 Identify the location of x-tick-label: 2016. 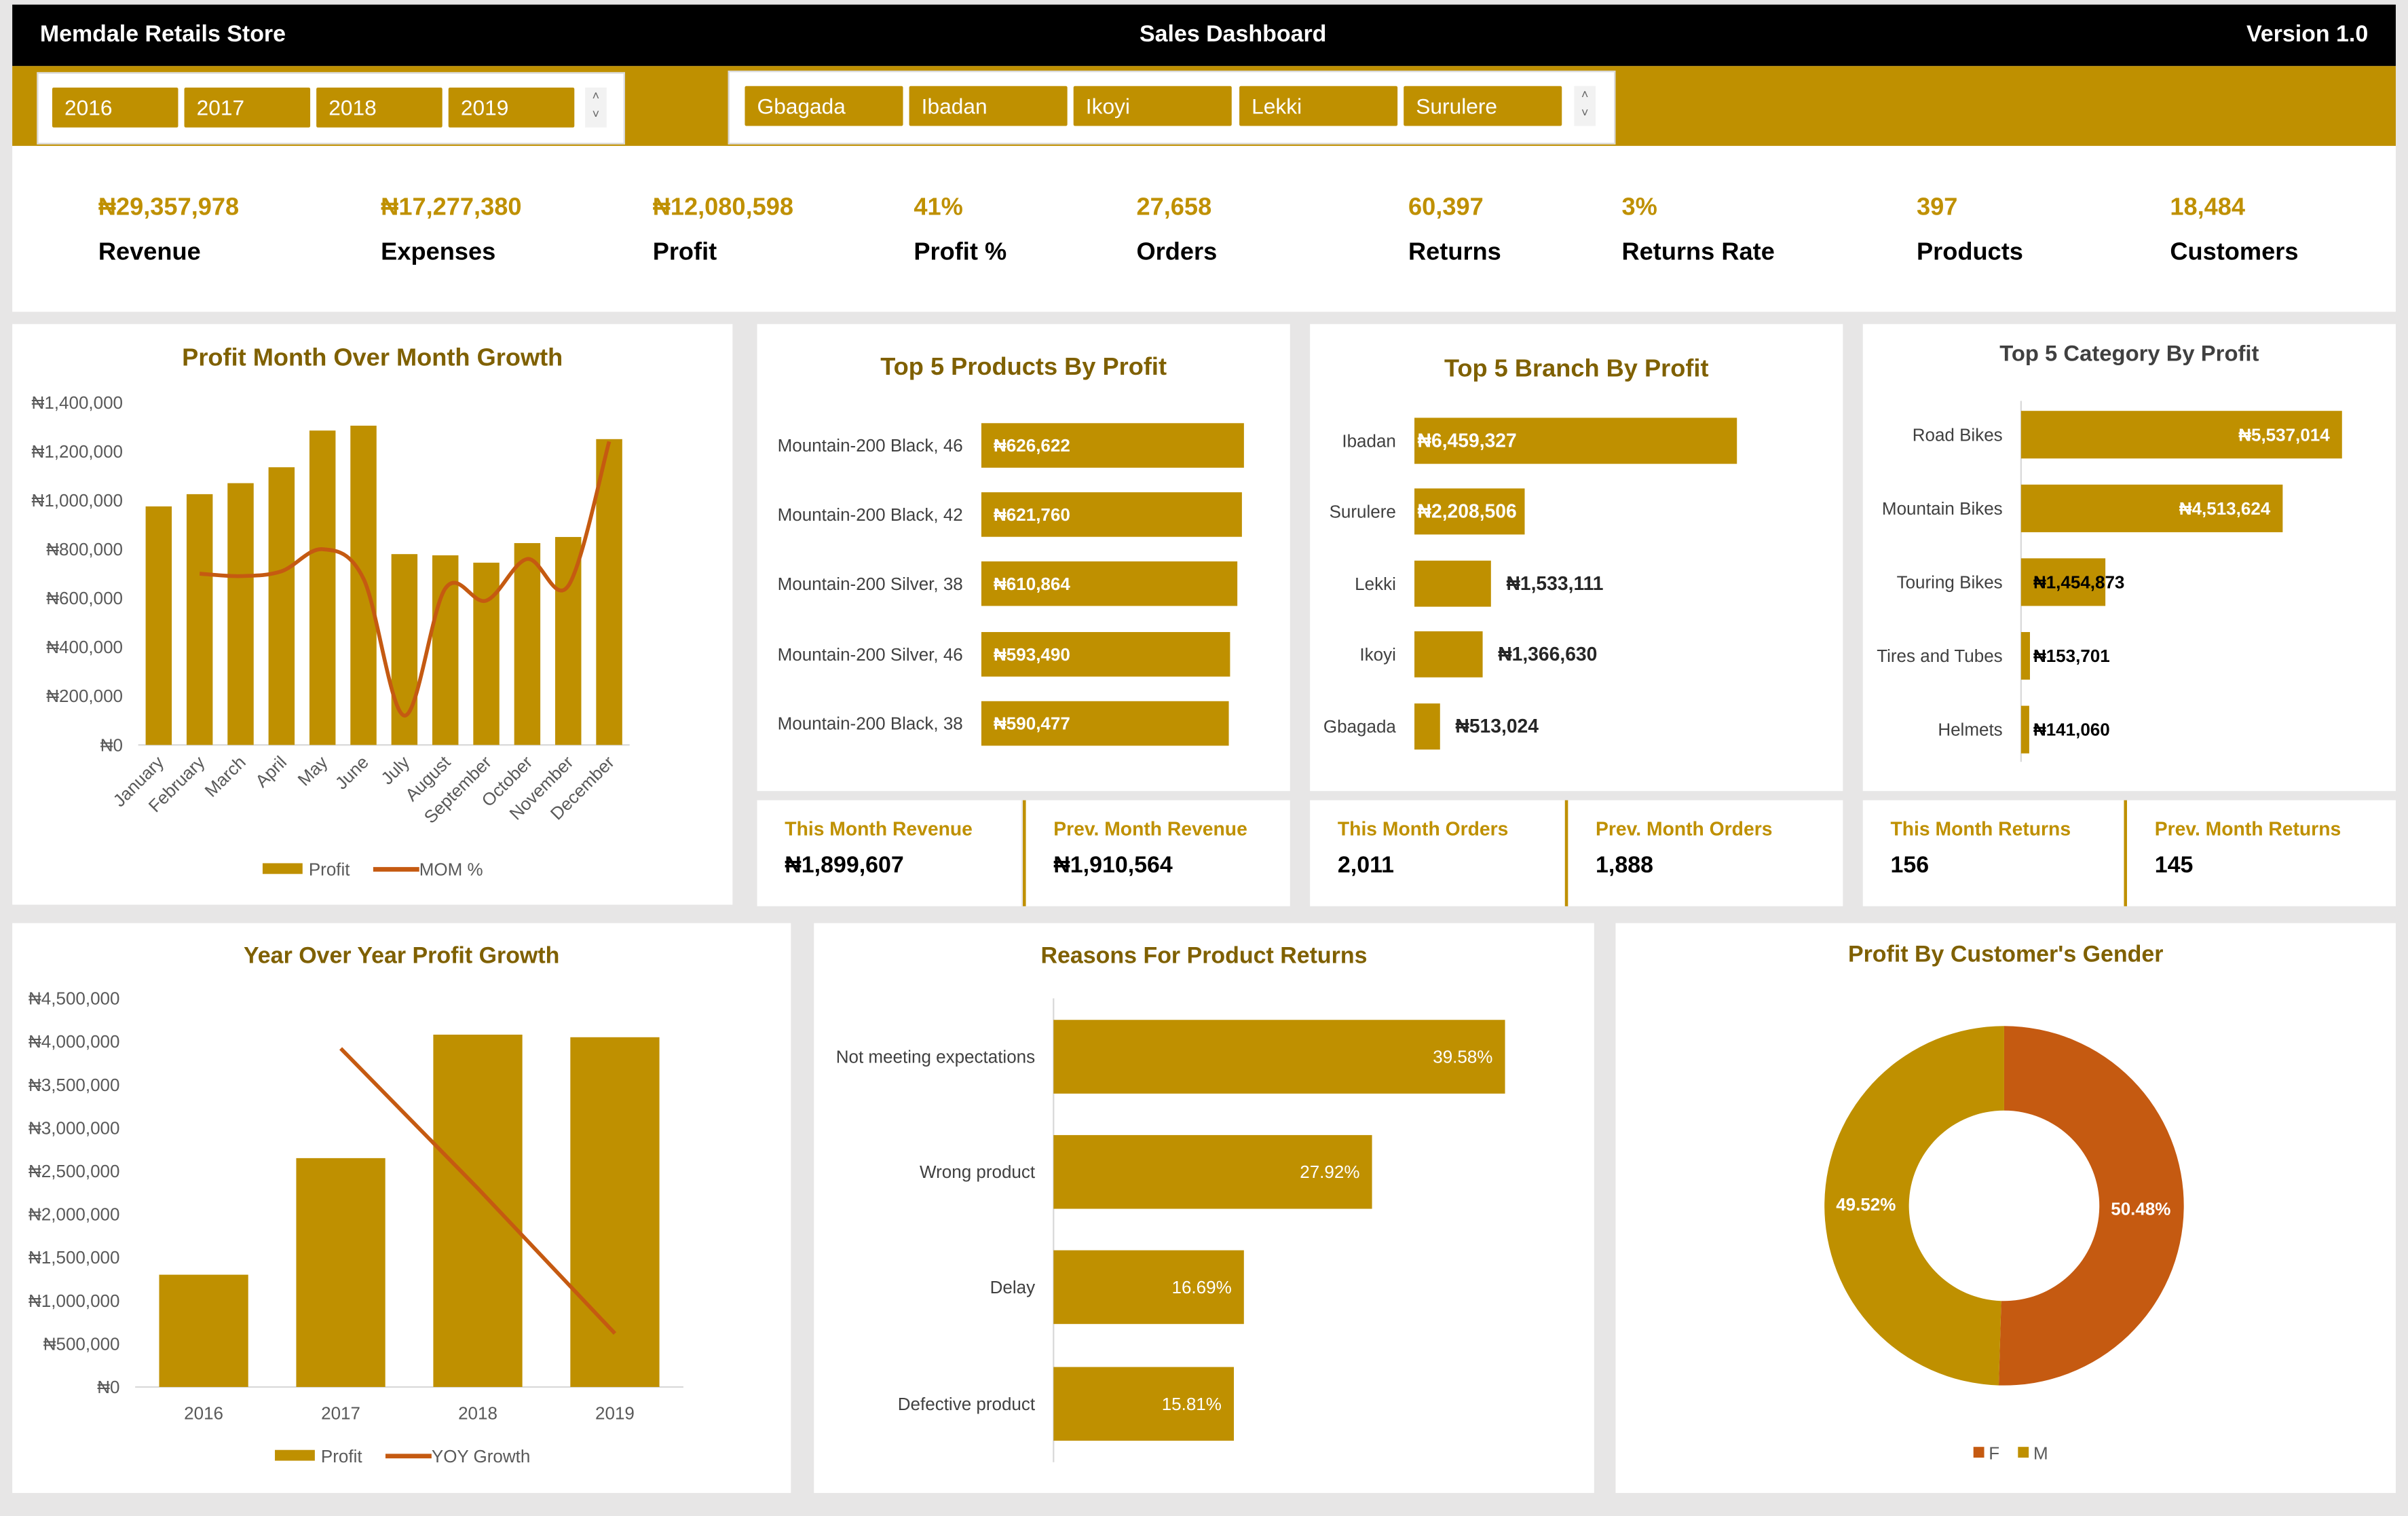
(203, 1413).